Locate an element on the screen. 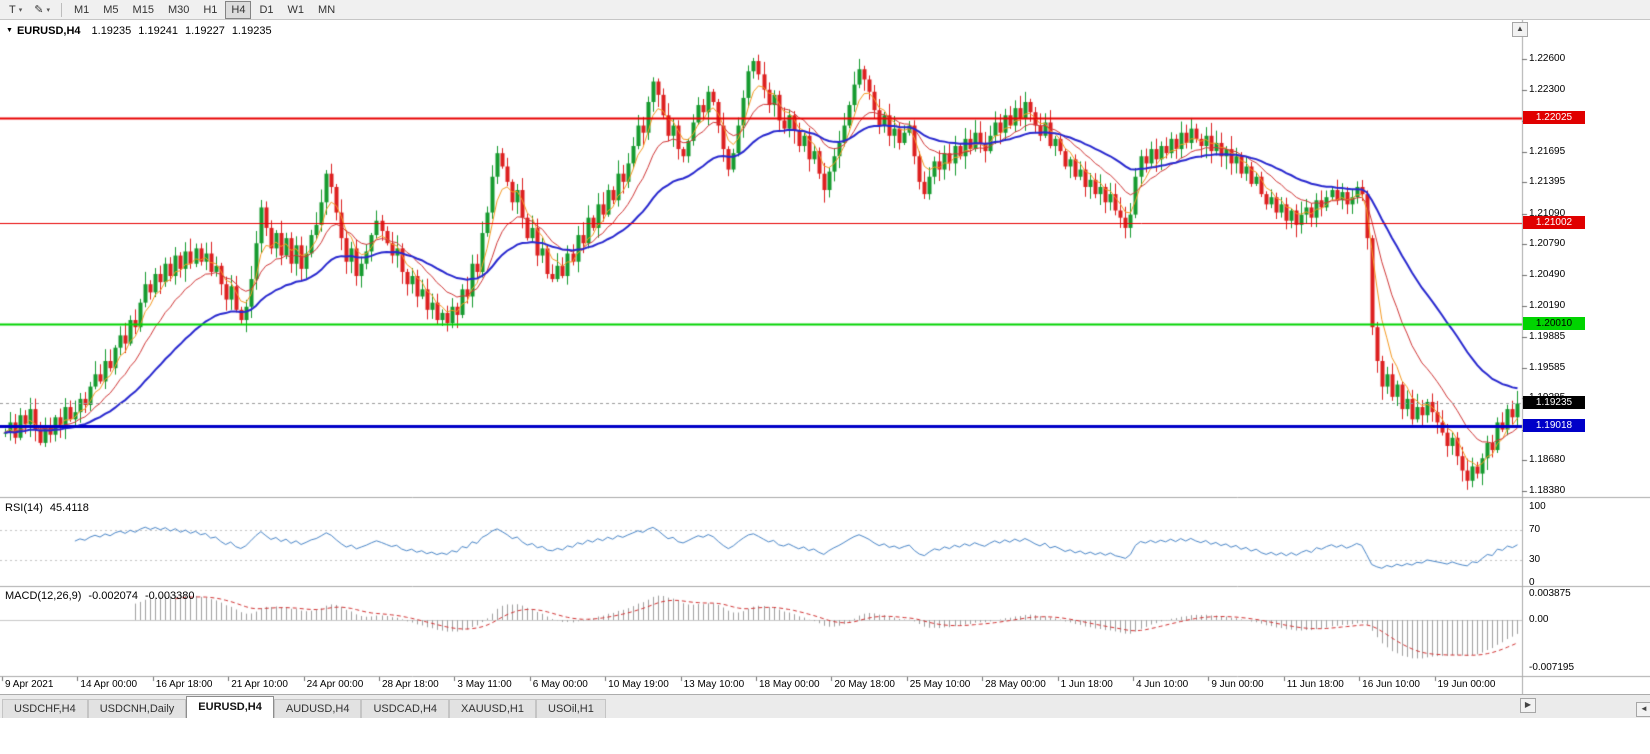  time-tick-label: 6 May 00:00 is located at coordinates (560, 684).